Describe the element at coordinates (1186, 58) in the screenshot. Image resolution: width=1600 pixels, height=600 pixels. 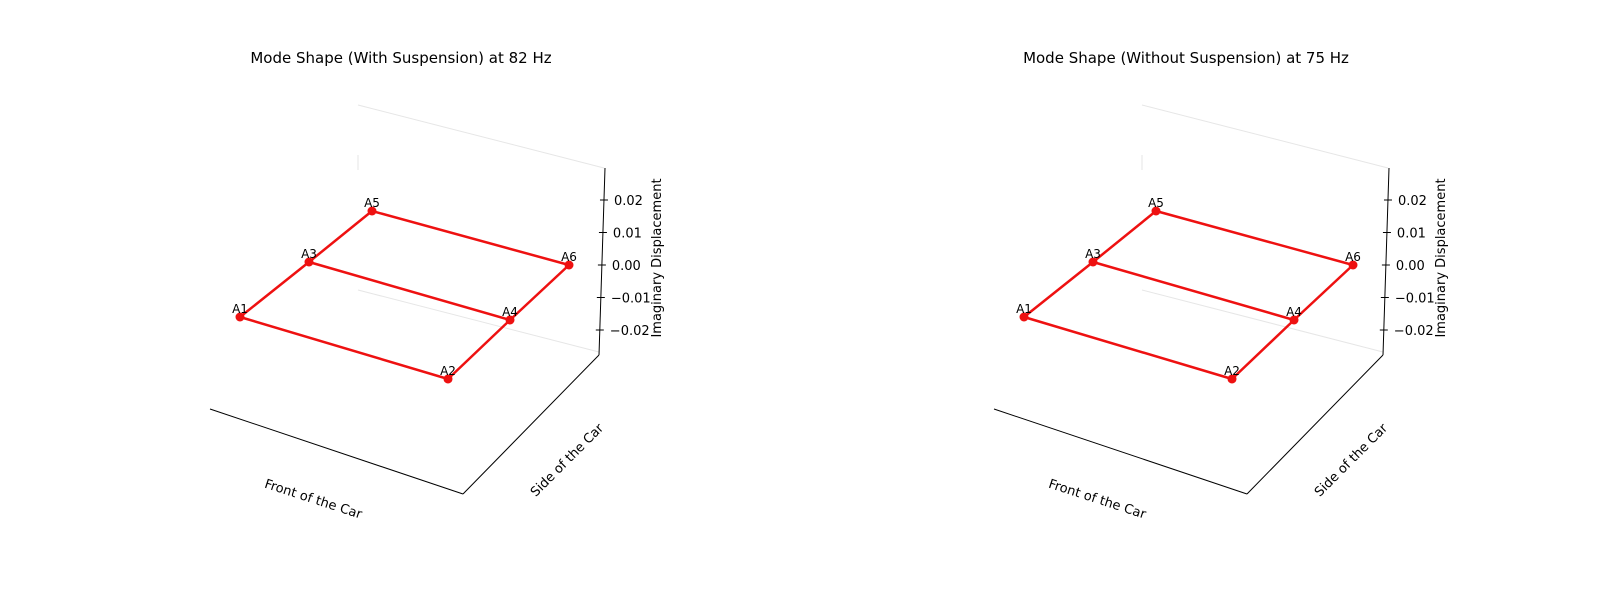
I see `chart-title: Mode Shape (Without Suspension) at 75 Hz` at that location.